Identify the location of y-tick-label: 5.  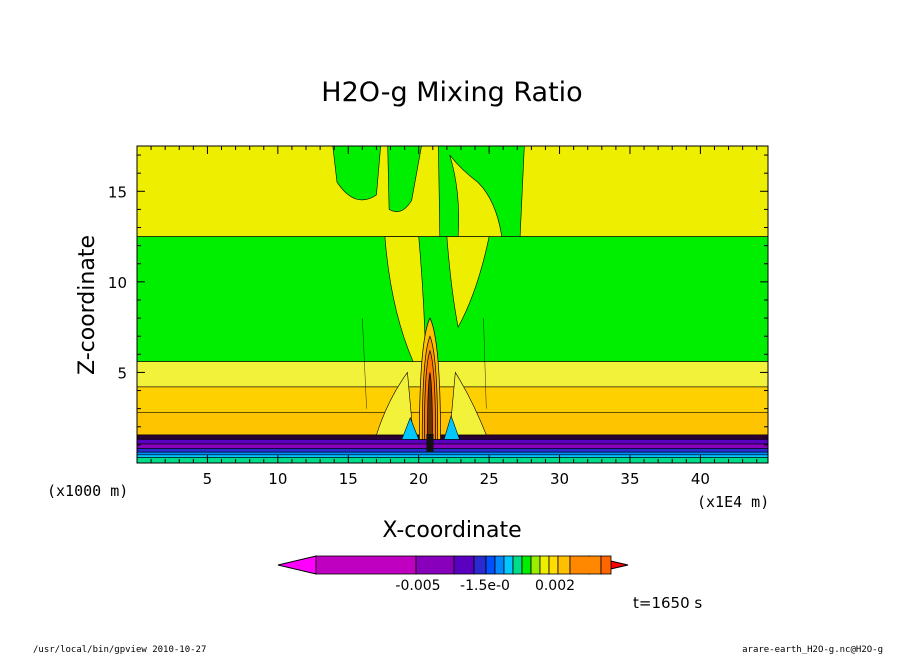
(122, 373).